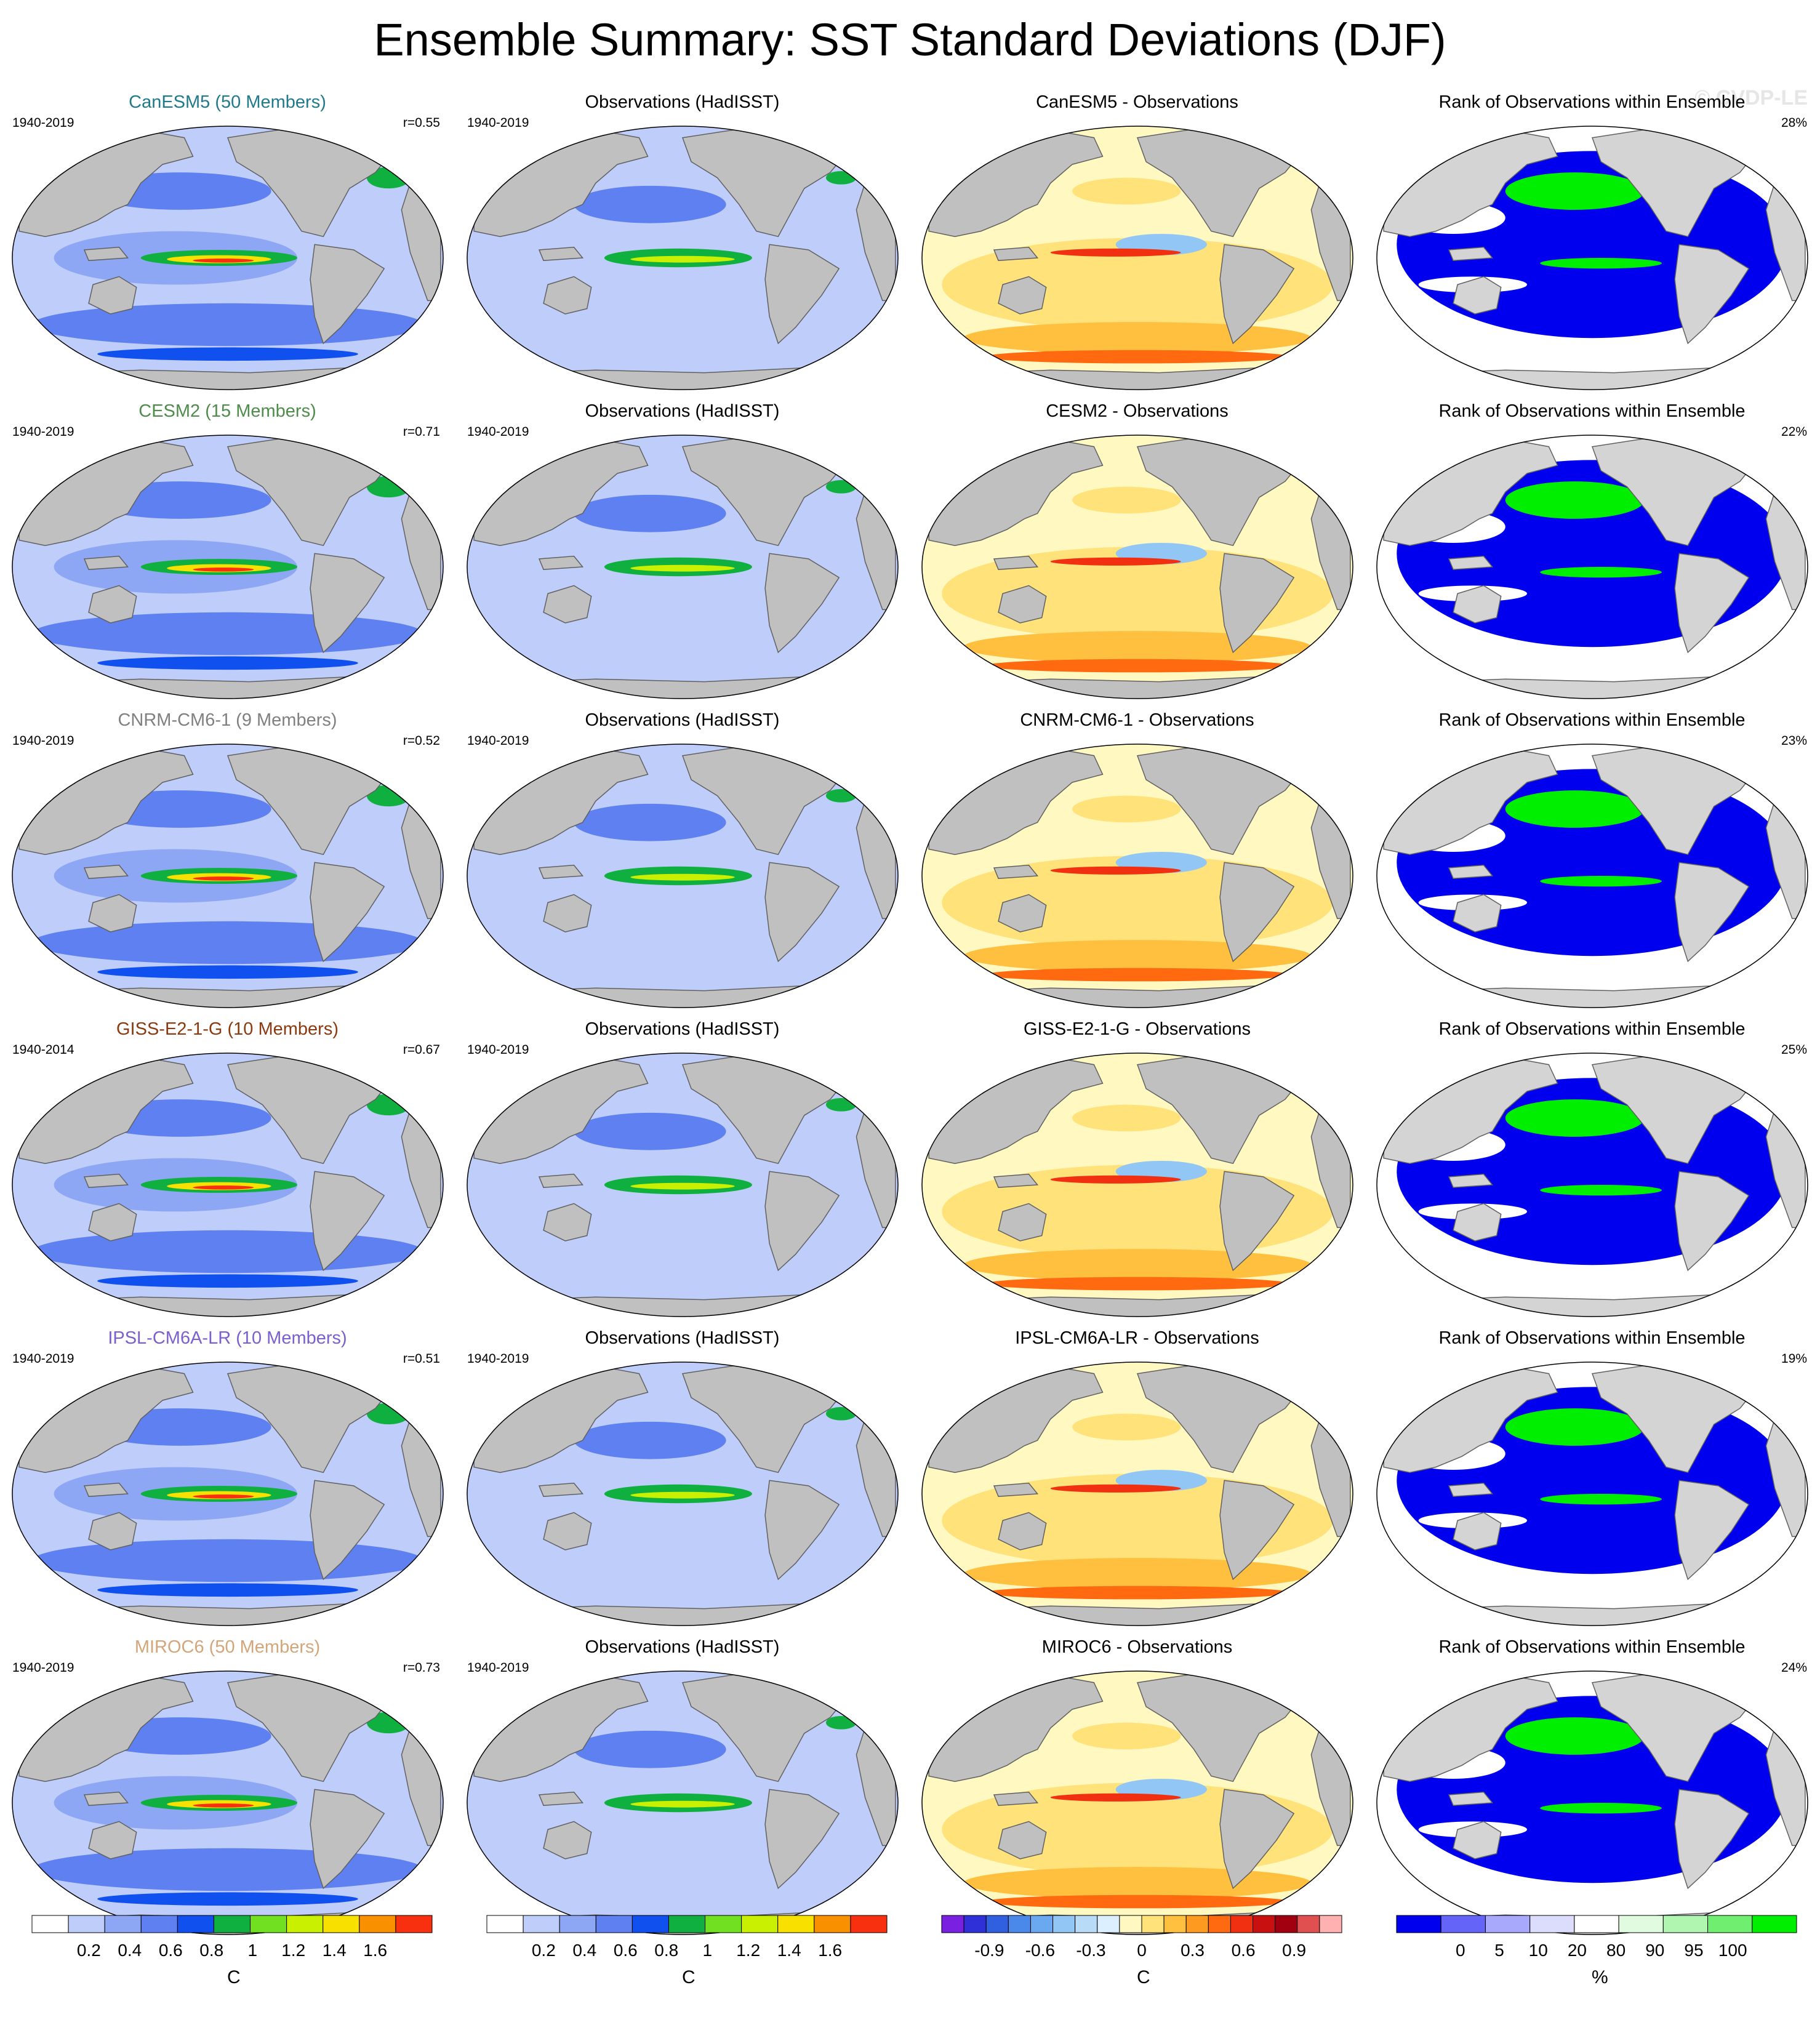  I want to click on diff-panel-title: MIROC6 - Observations, so click(1137, 1647).